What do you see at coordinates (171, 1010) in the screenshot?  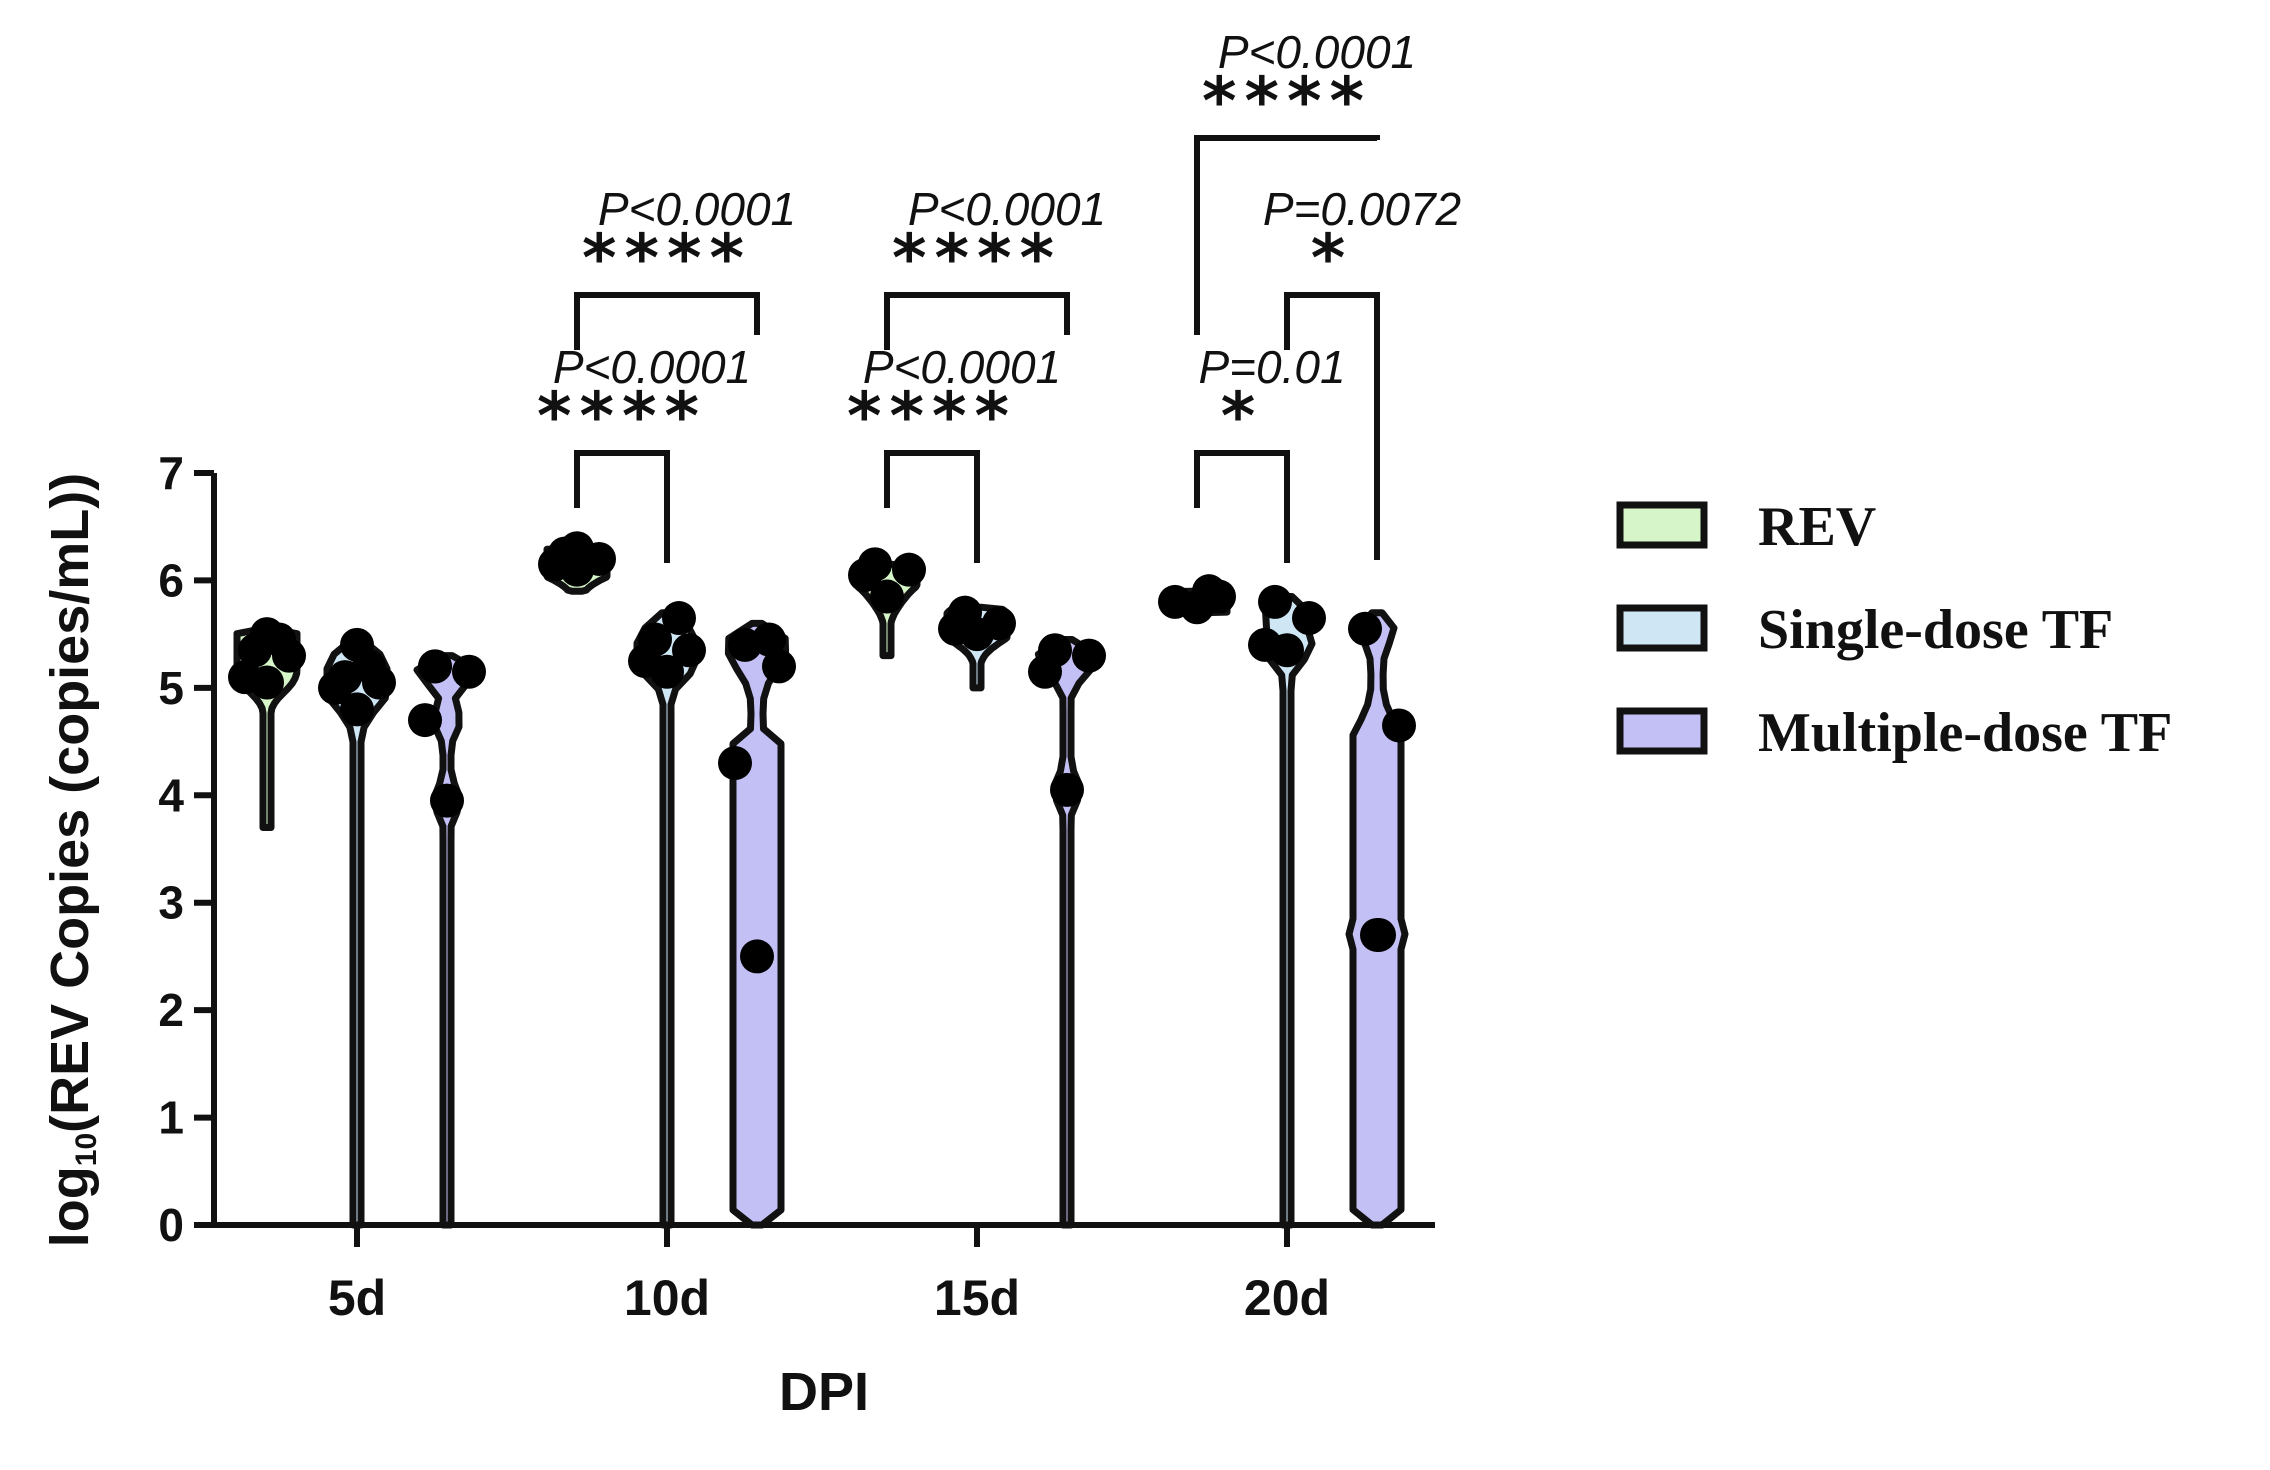 I see `y-tick-label: 2` at bounding box center [171, 1010].